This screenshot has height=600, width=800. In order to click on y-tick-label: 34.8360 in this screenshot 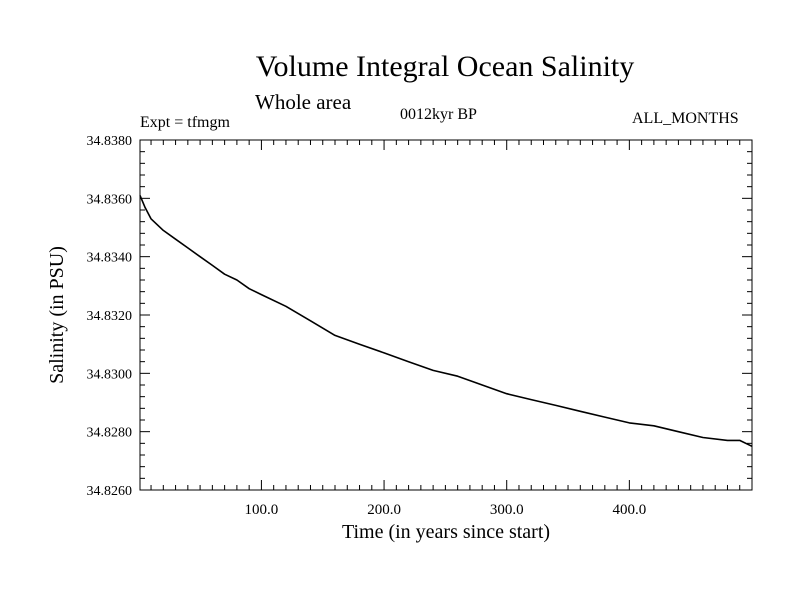, I will do `click(110, 199)`.